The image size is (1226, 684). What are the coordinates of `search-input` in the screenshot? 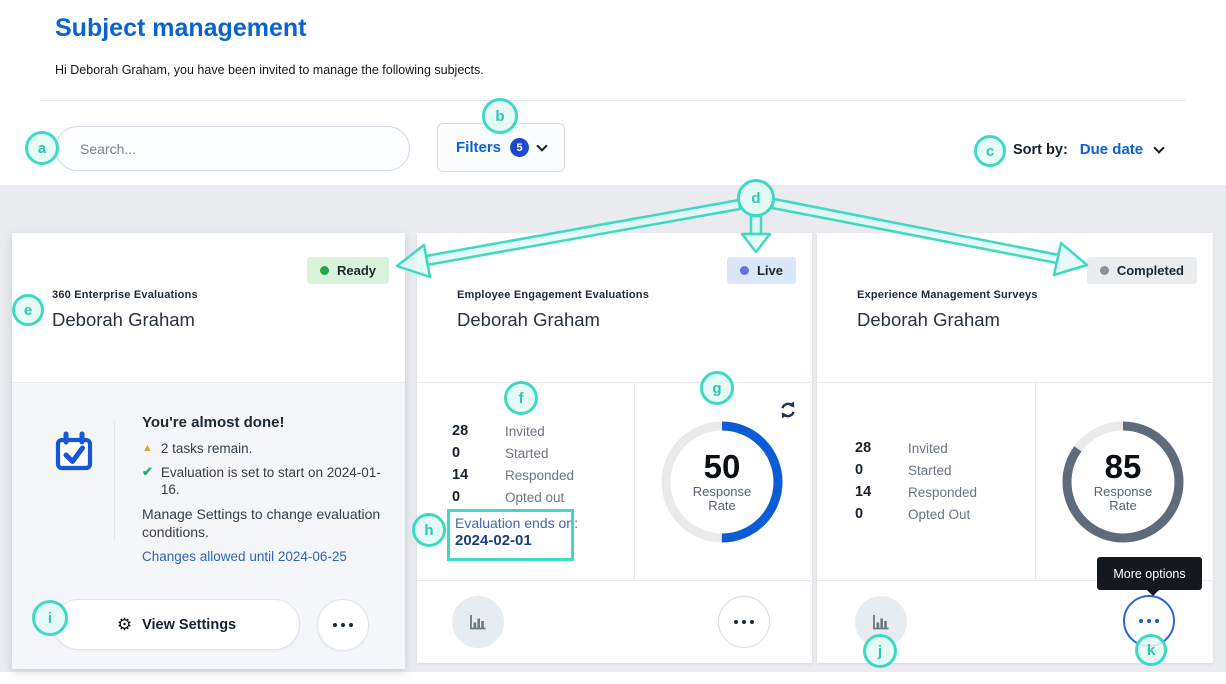 It's located at (232, 148).